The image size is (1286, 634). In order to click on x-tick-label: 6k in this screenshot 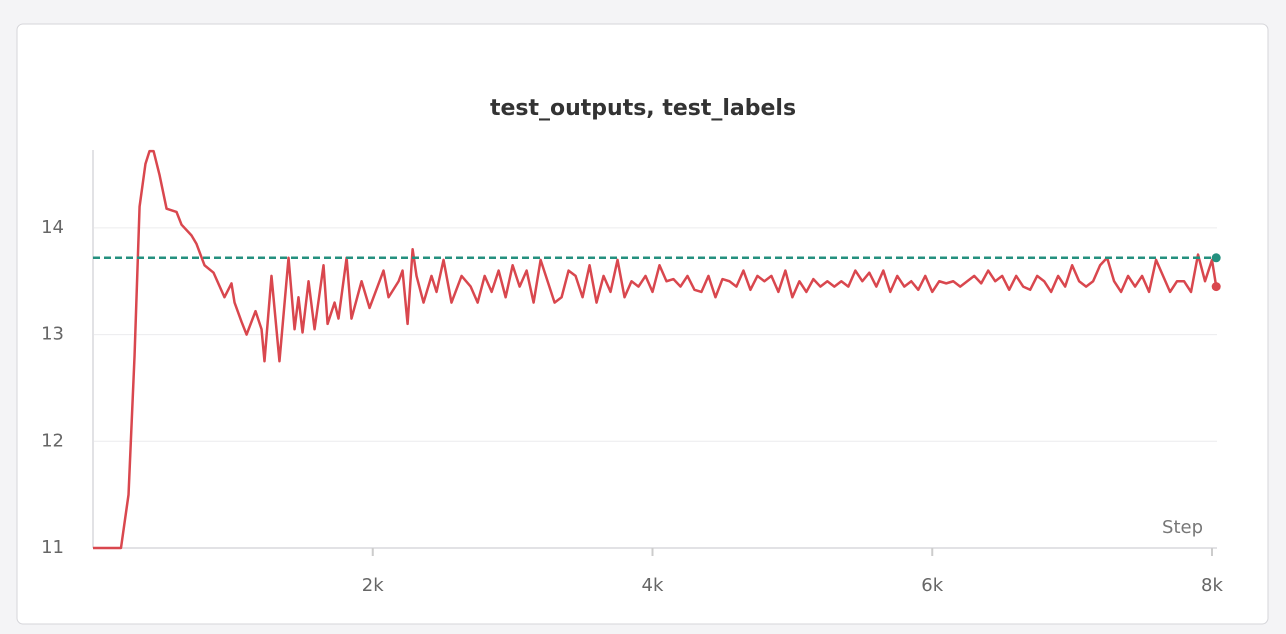, I will do `click(932, 585)`.